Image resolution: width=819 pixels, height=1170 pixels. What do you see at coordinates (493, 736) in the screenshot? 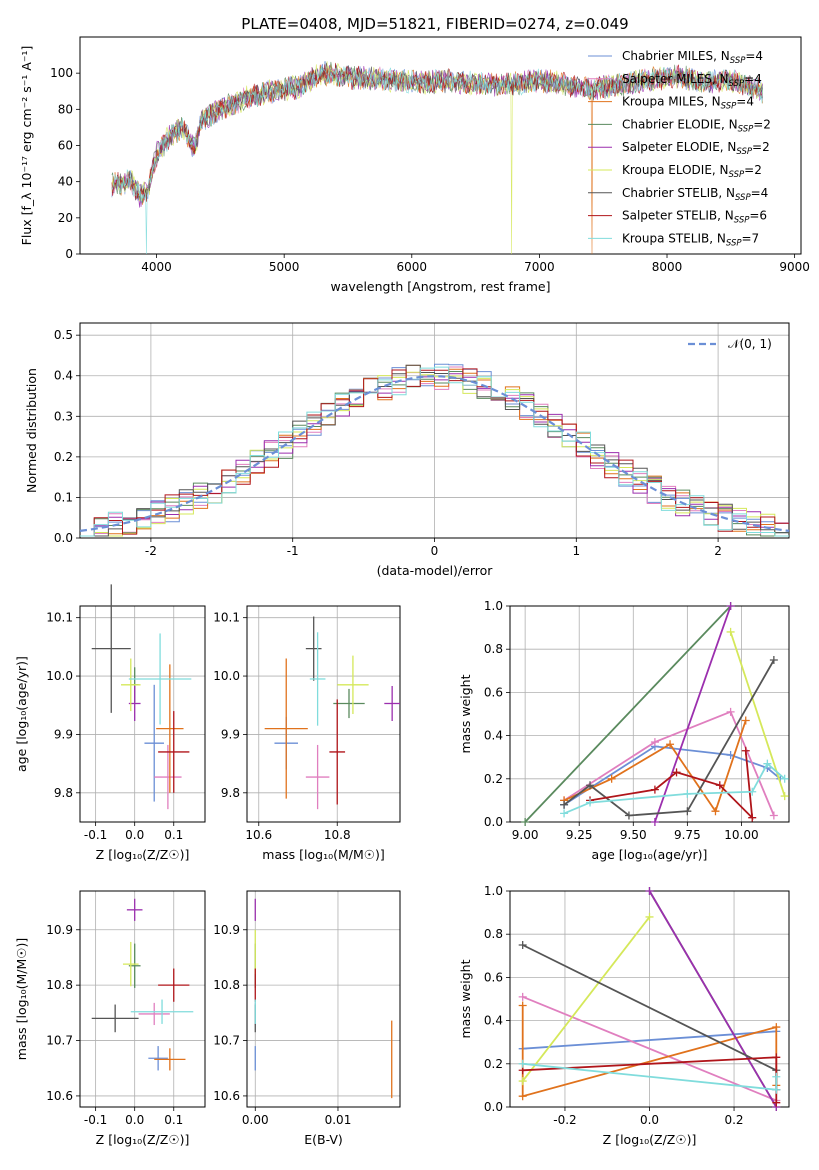
I see `weight-vs-age-ytick-label: 0.4` at bounding box center [493, 736].